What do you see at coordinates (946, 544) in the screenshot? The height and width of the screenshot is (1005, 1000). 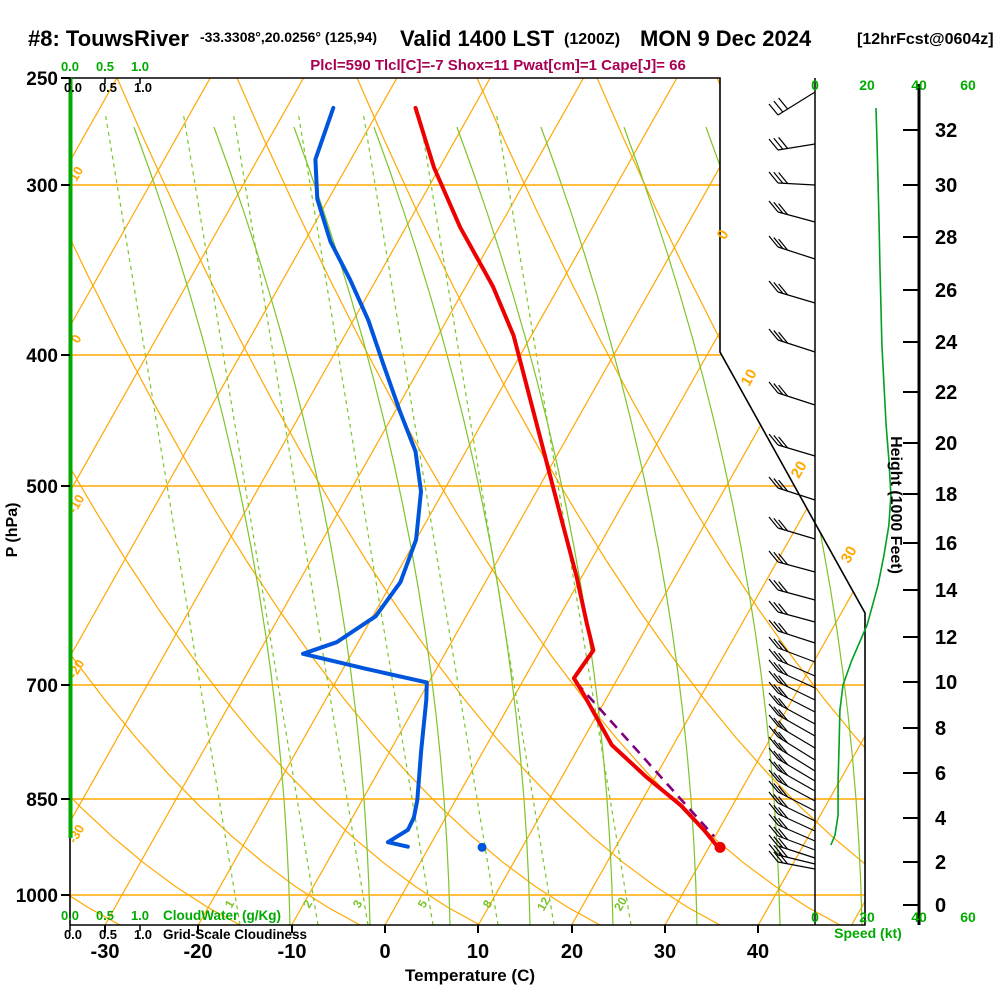 I see `height-tick-label: 16` at bounding box center [946, 544].